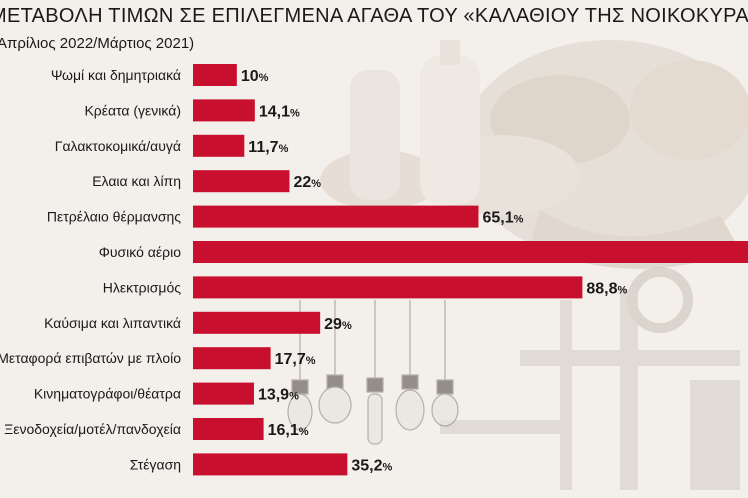 The image size is (748, 498). I want to click on category-label: Ψωμί και δημητριακά, so click(116, 75).